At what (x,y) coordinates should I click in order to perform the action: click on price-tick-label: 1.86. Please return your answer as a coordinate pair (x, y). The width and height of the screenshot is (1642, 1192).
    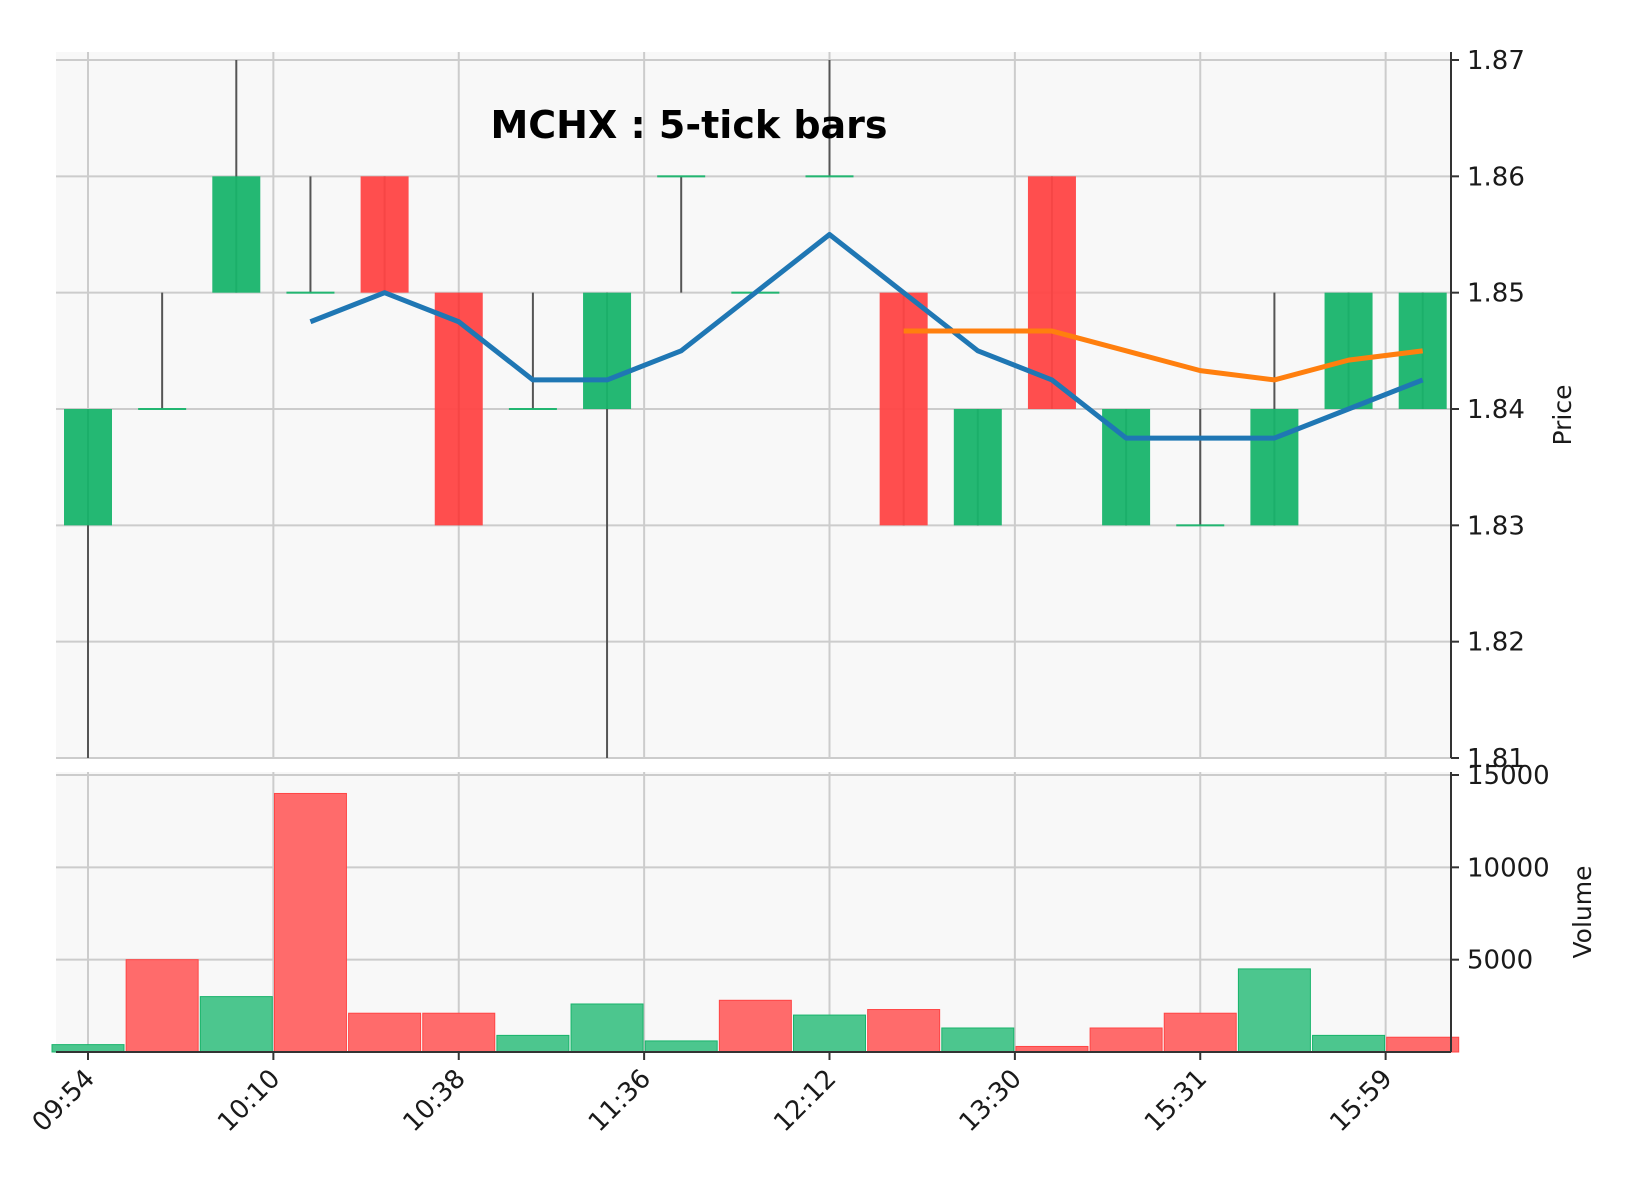
    Looking at the image, I should click on (1496, 177).